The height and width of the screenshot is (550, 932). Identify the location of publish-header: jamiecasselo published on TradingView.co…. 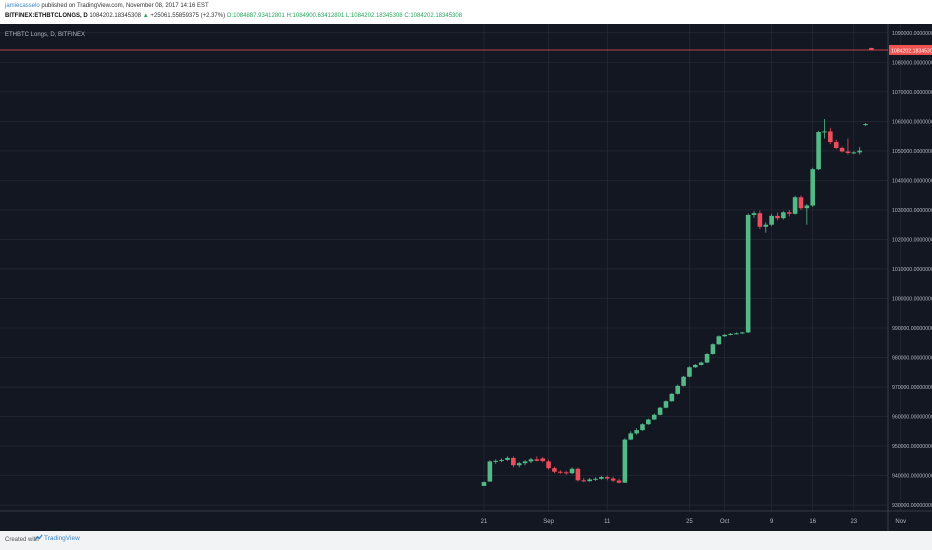
(466, 12).